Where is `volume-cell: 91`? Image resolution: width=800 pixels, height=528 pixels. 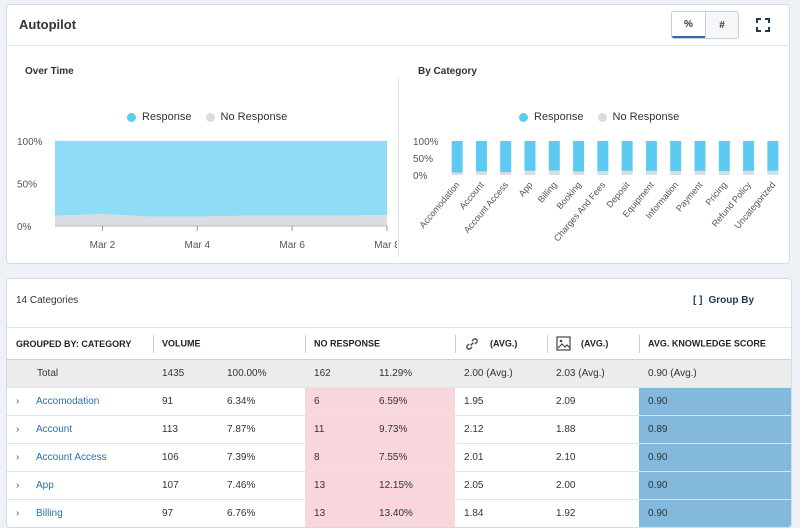 volume-cell: 91 is located at coordinates (190, 401).